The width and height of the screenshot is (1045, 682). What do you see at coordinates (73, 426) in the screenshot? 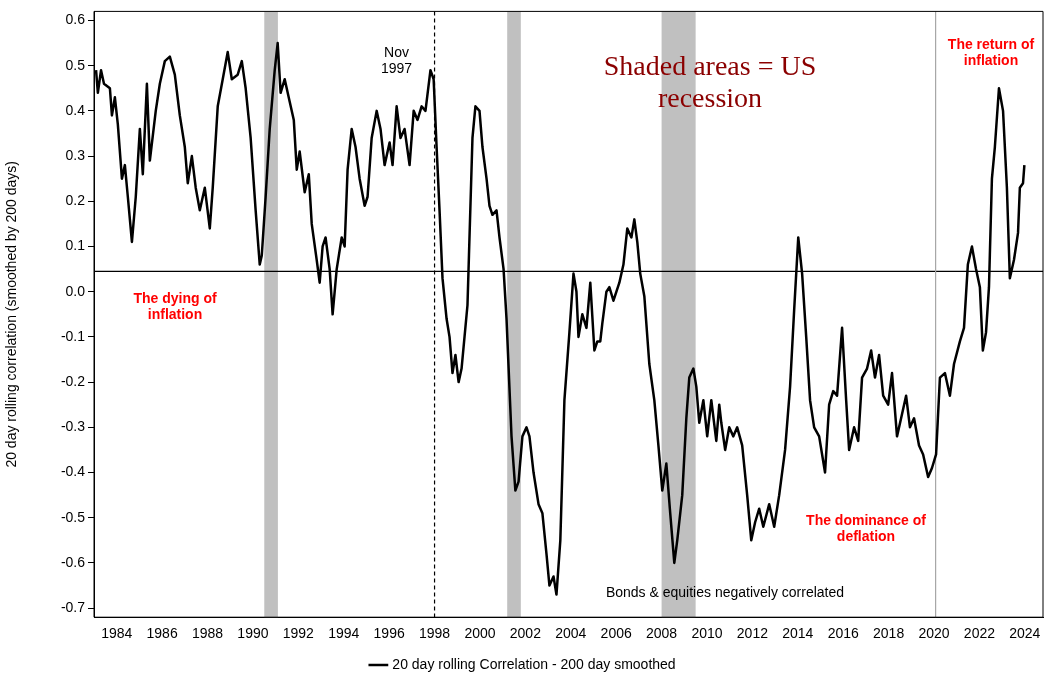
I see `y-tick-label: -0.3` at bounding box center [73, 426].